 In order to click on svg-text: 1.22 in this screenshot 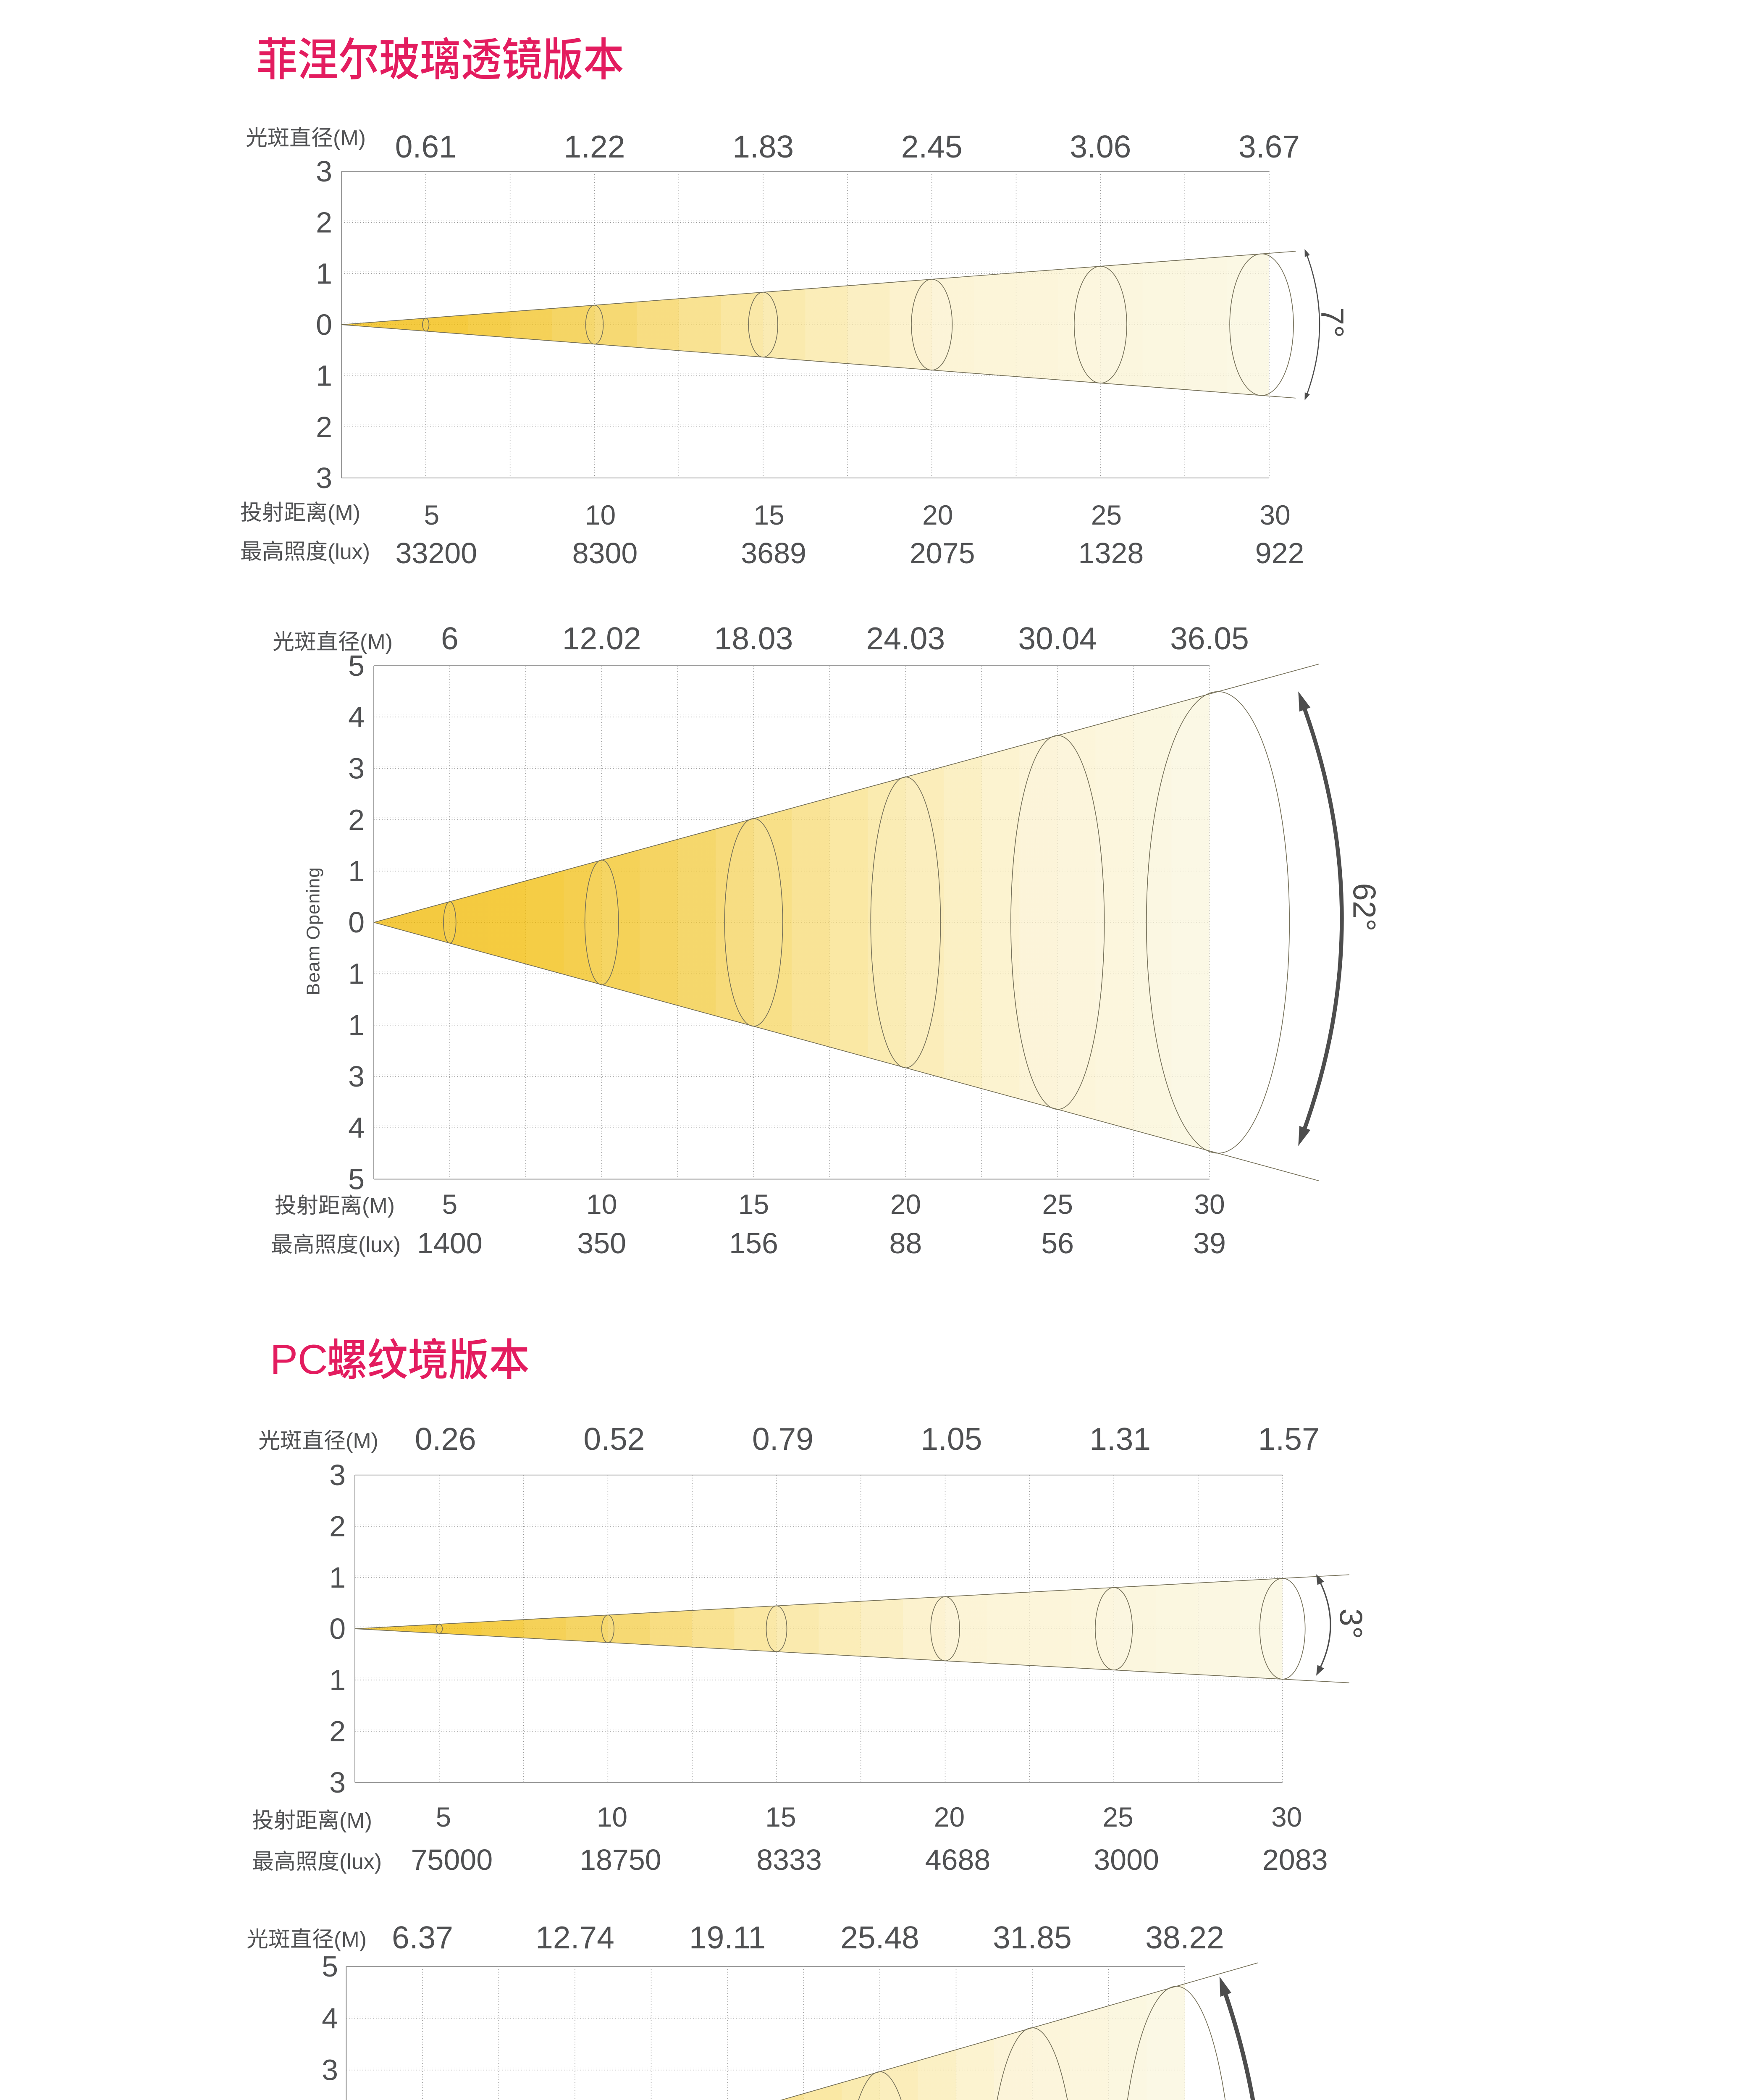, I will do `click(594, 146)`.